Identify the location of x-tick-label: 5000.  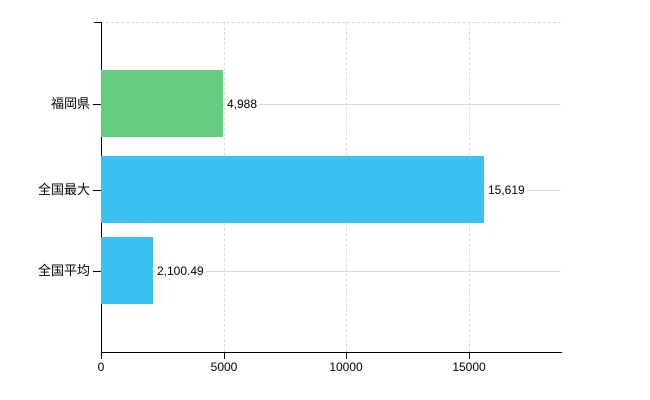
(224, 367).